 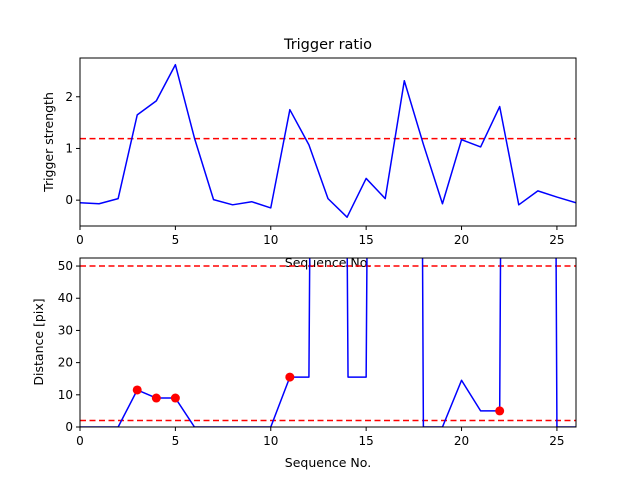 What do you see at coordinates (38, 341) in the screenshot?
I see `bottom-y-axis-label: Distance [pix]` at bounding box center [38, 341].